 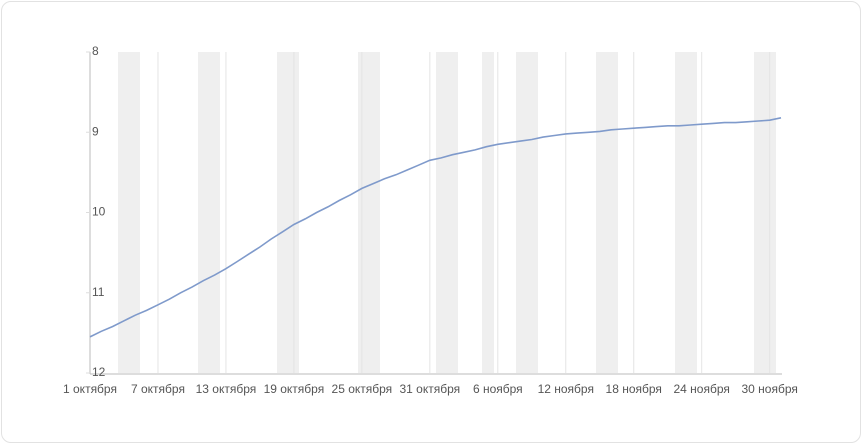 I want to click on x-tick-label: 12 ноября, so click(x=566, y=389).